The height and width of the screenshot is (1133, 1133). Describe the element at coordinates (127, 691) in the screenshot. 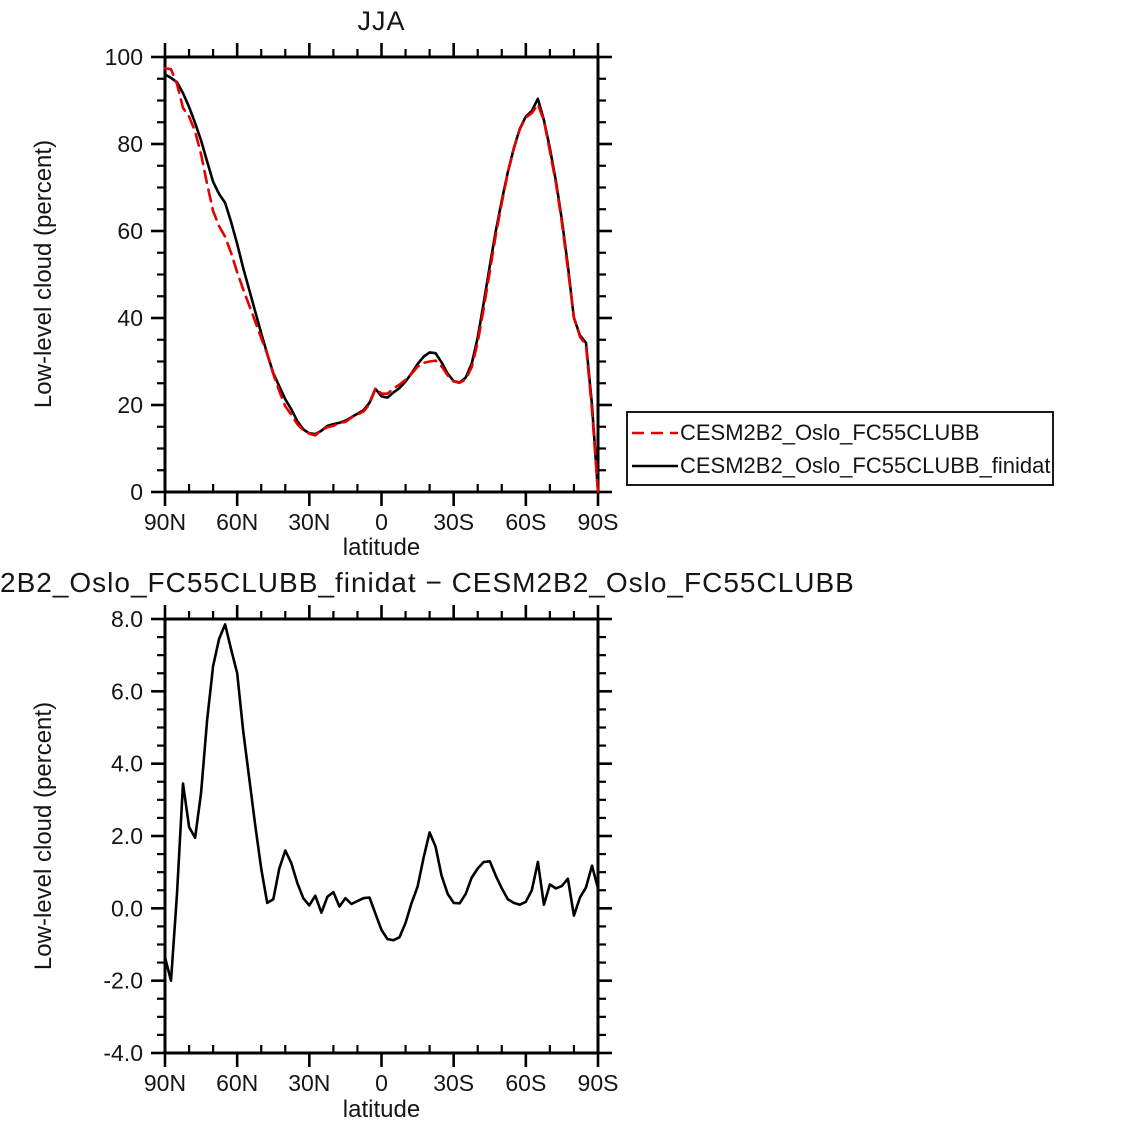

I see `y-tick-label: 6.0` at that location.